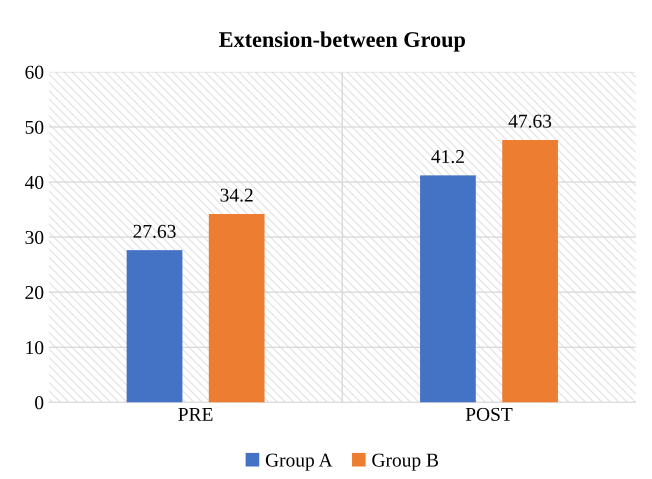  Describe the element at coordinates (35, 347) in the screenshot. I see `y-tick-label: 10` at that location.